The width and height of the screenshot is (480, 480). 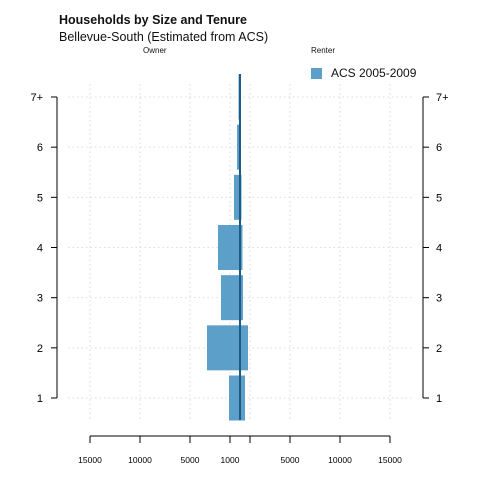 I want to click on y-tick-label-right: 7+, so click(x=442, y=98).